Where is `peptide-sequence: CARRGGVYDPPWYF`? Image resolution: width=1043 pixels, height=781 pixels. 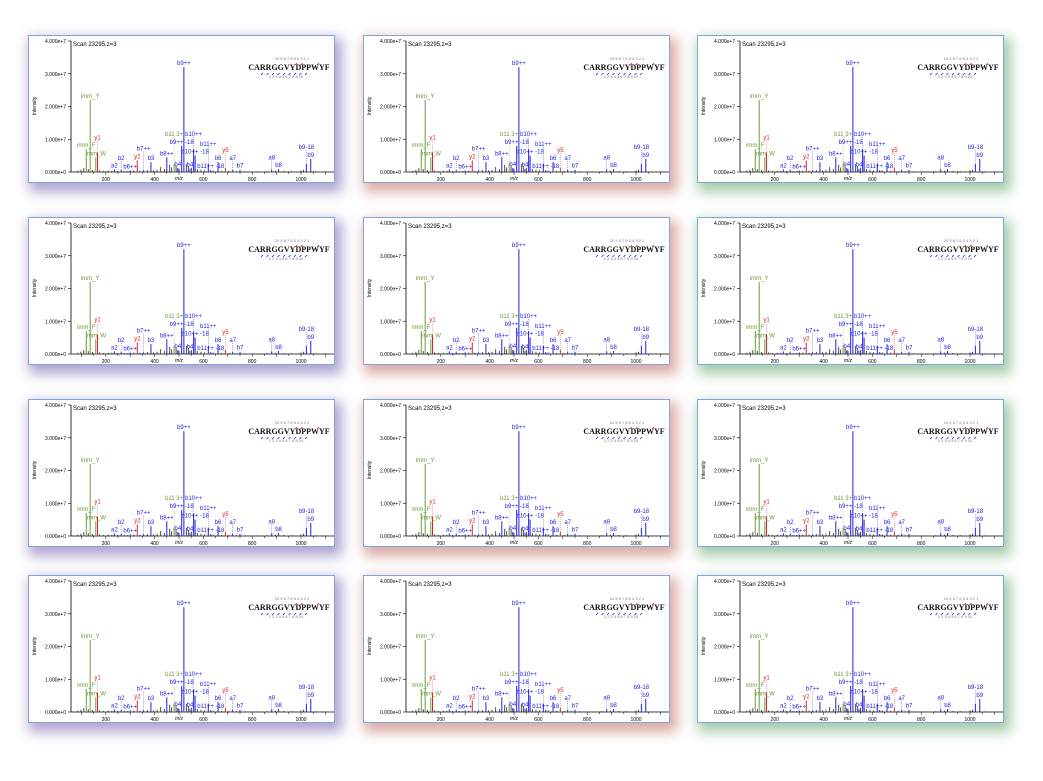
peptide-sequence: CARRGGVYDPPWYF is located at coordinates (957, 431).